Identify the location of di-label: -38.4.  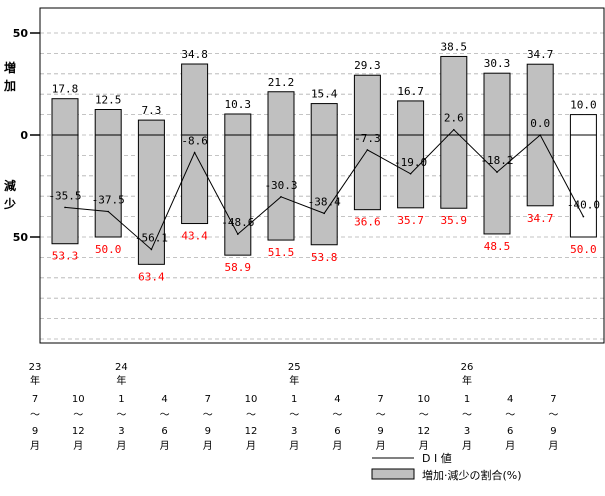
(324, 201).